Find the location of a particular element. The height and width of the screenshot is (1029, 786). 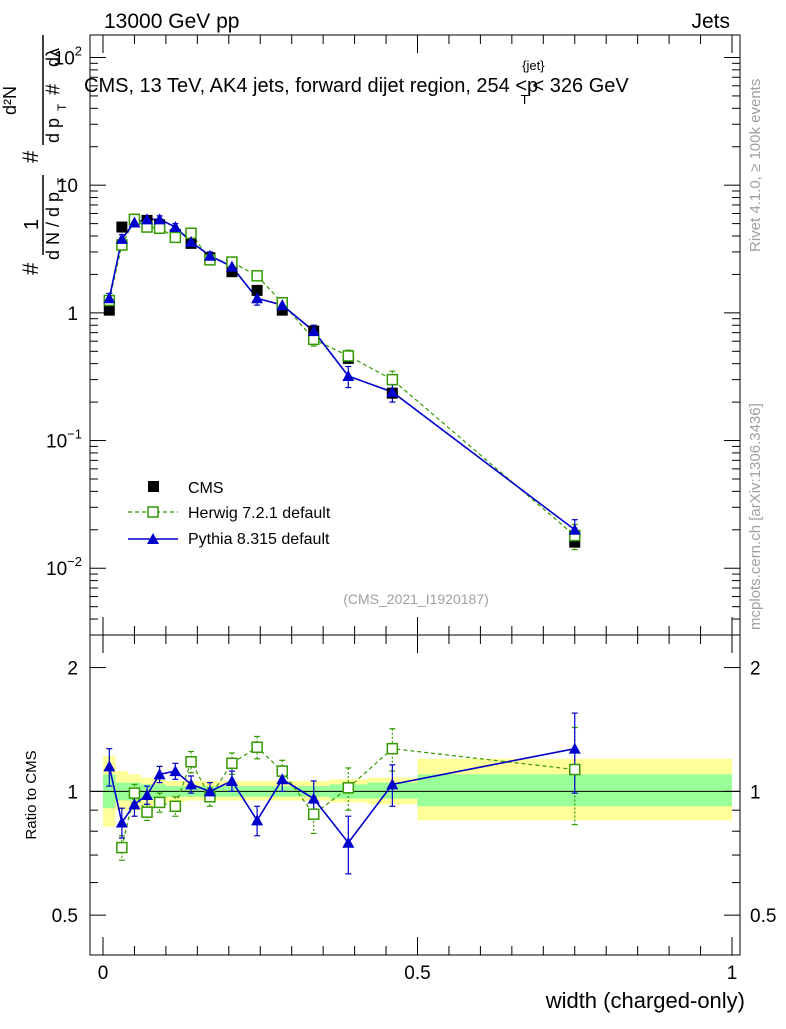

main-title-sup: {jet} is located at coordinates (533, 65).